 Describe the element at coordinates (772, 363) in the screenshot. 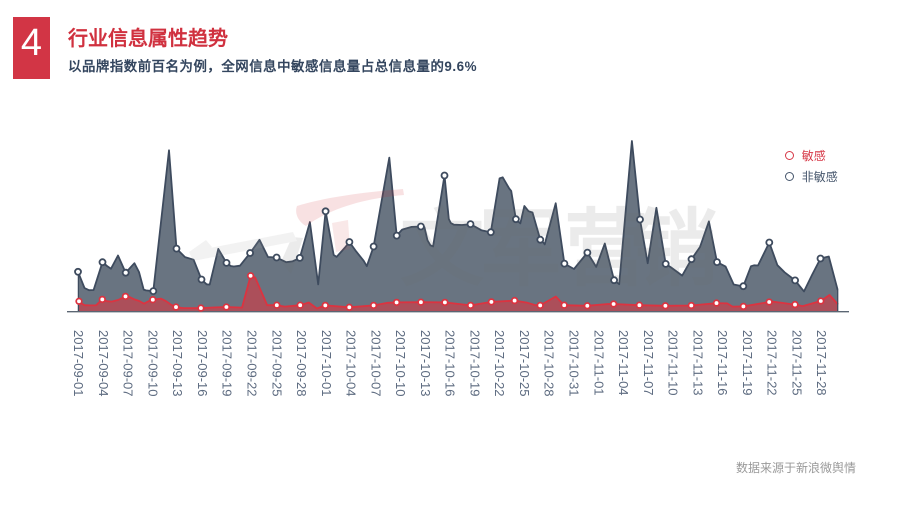

I see `svg-text: 2017-11-22` at that location.